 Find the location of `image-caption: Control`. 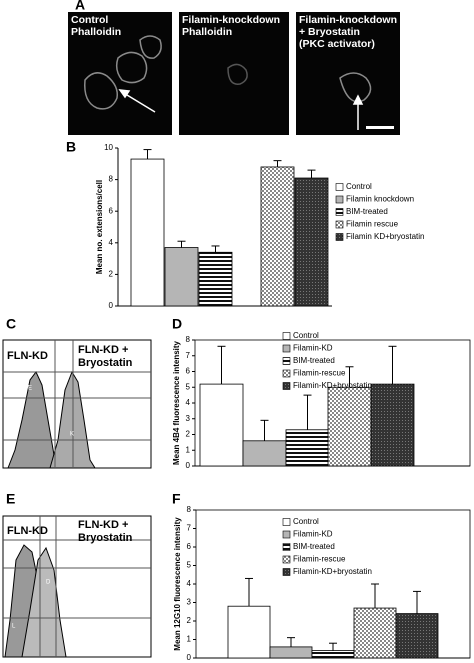

image-caption: Control is located at coordinates (89, 20).